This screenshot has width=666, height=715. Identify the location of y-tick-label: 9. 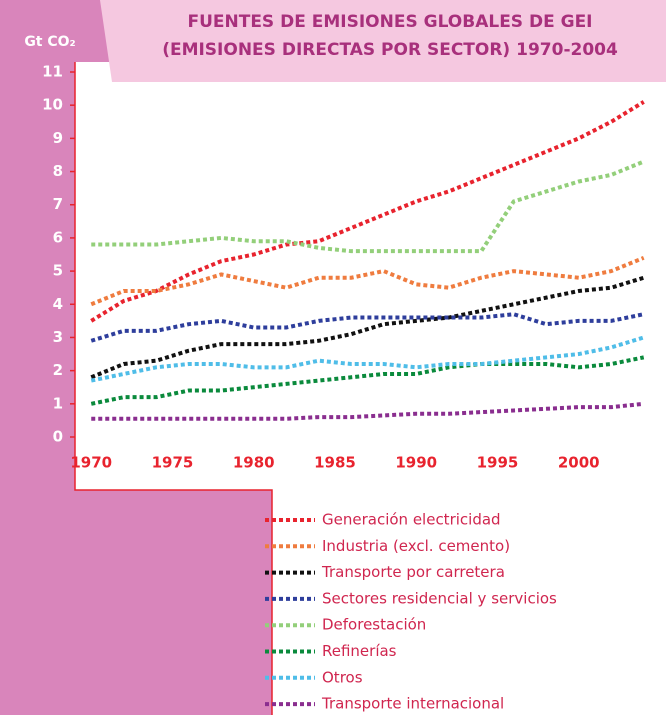
(58, 138).